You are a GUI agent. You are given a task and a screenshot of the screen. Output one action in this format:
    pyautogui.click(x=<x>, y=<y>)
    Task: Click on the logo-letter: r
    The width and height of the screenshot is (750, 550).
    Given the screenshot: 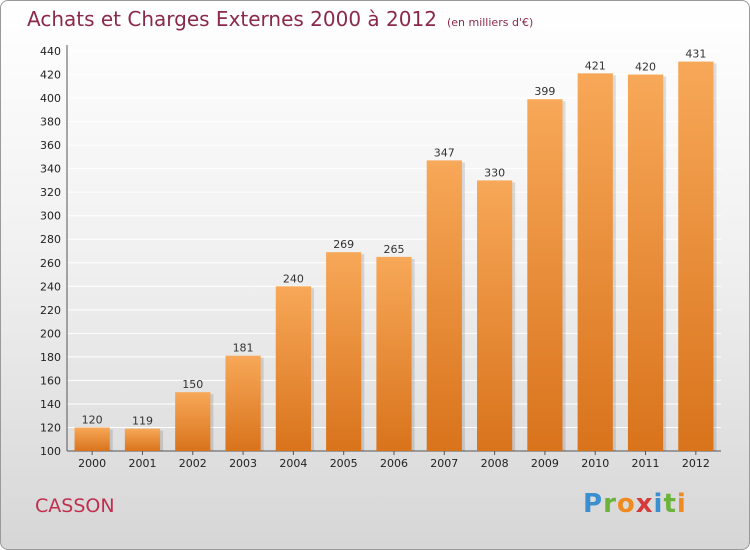 What is the action you would take?
    pyautogui.click(x=610, y=504)
    